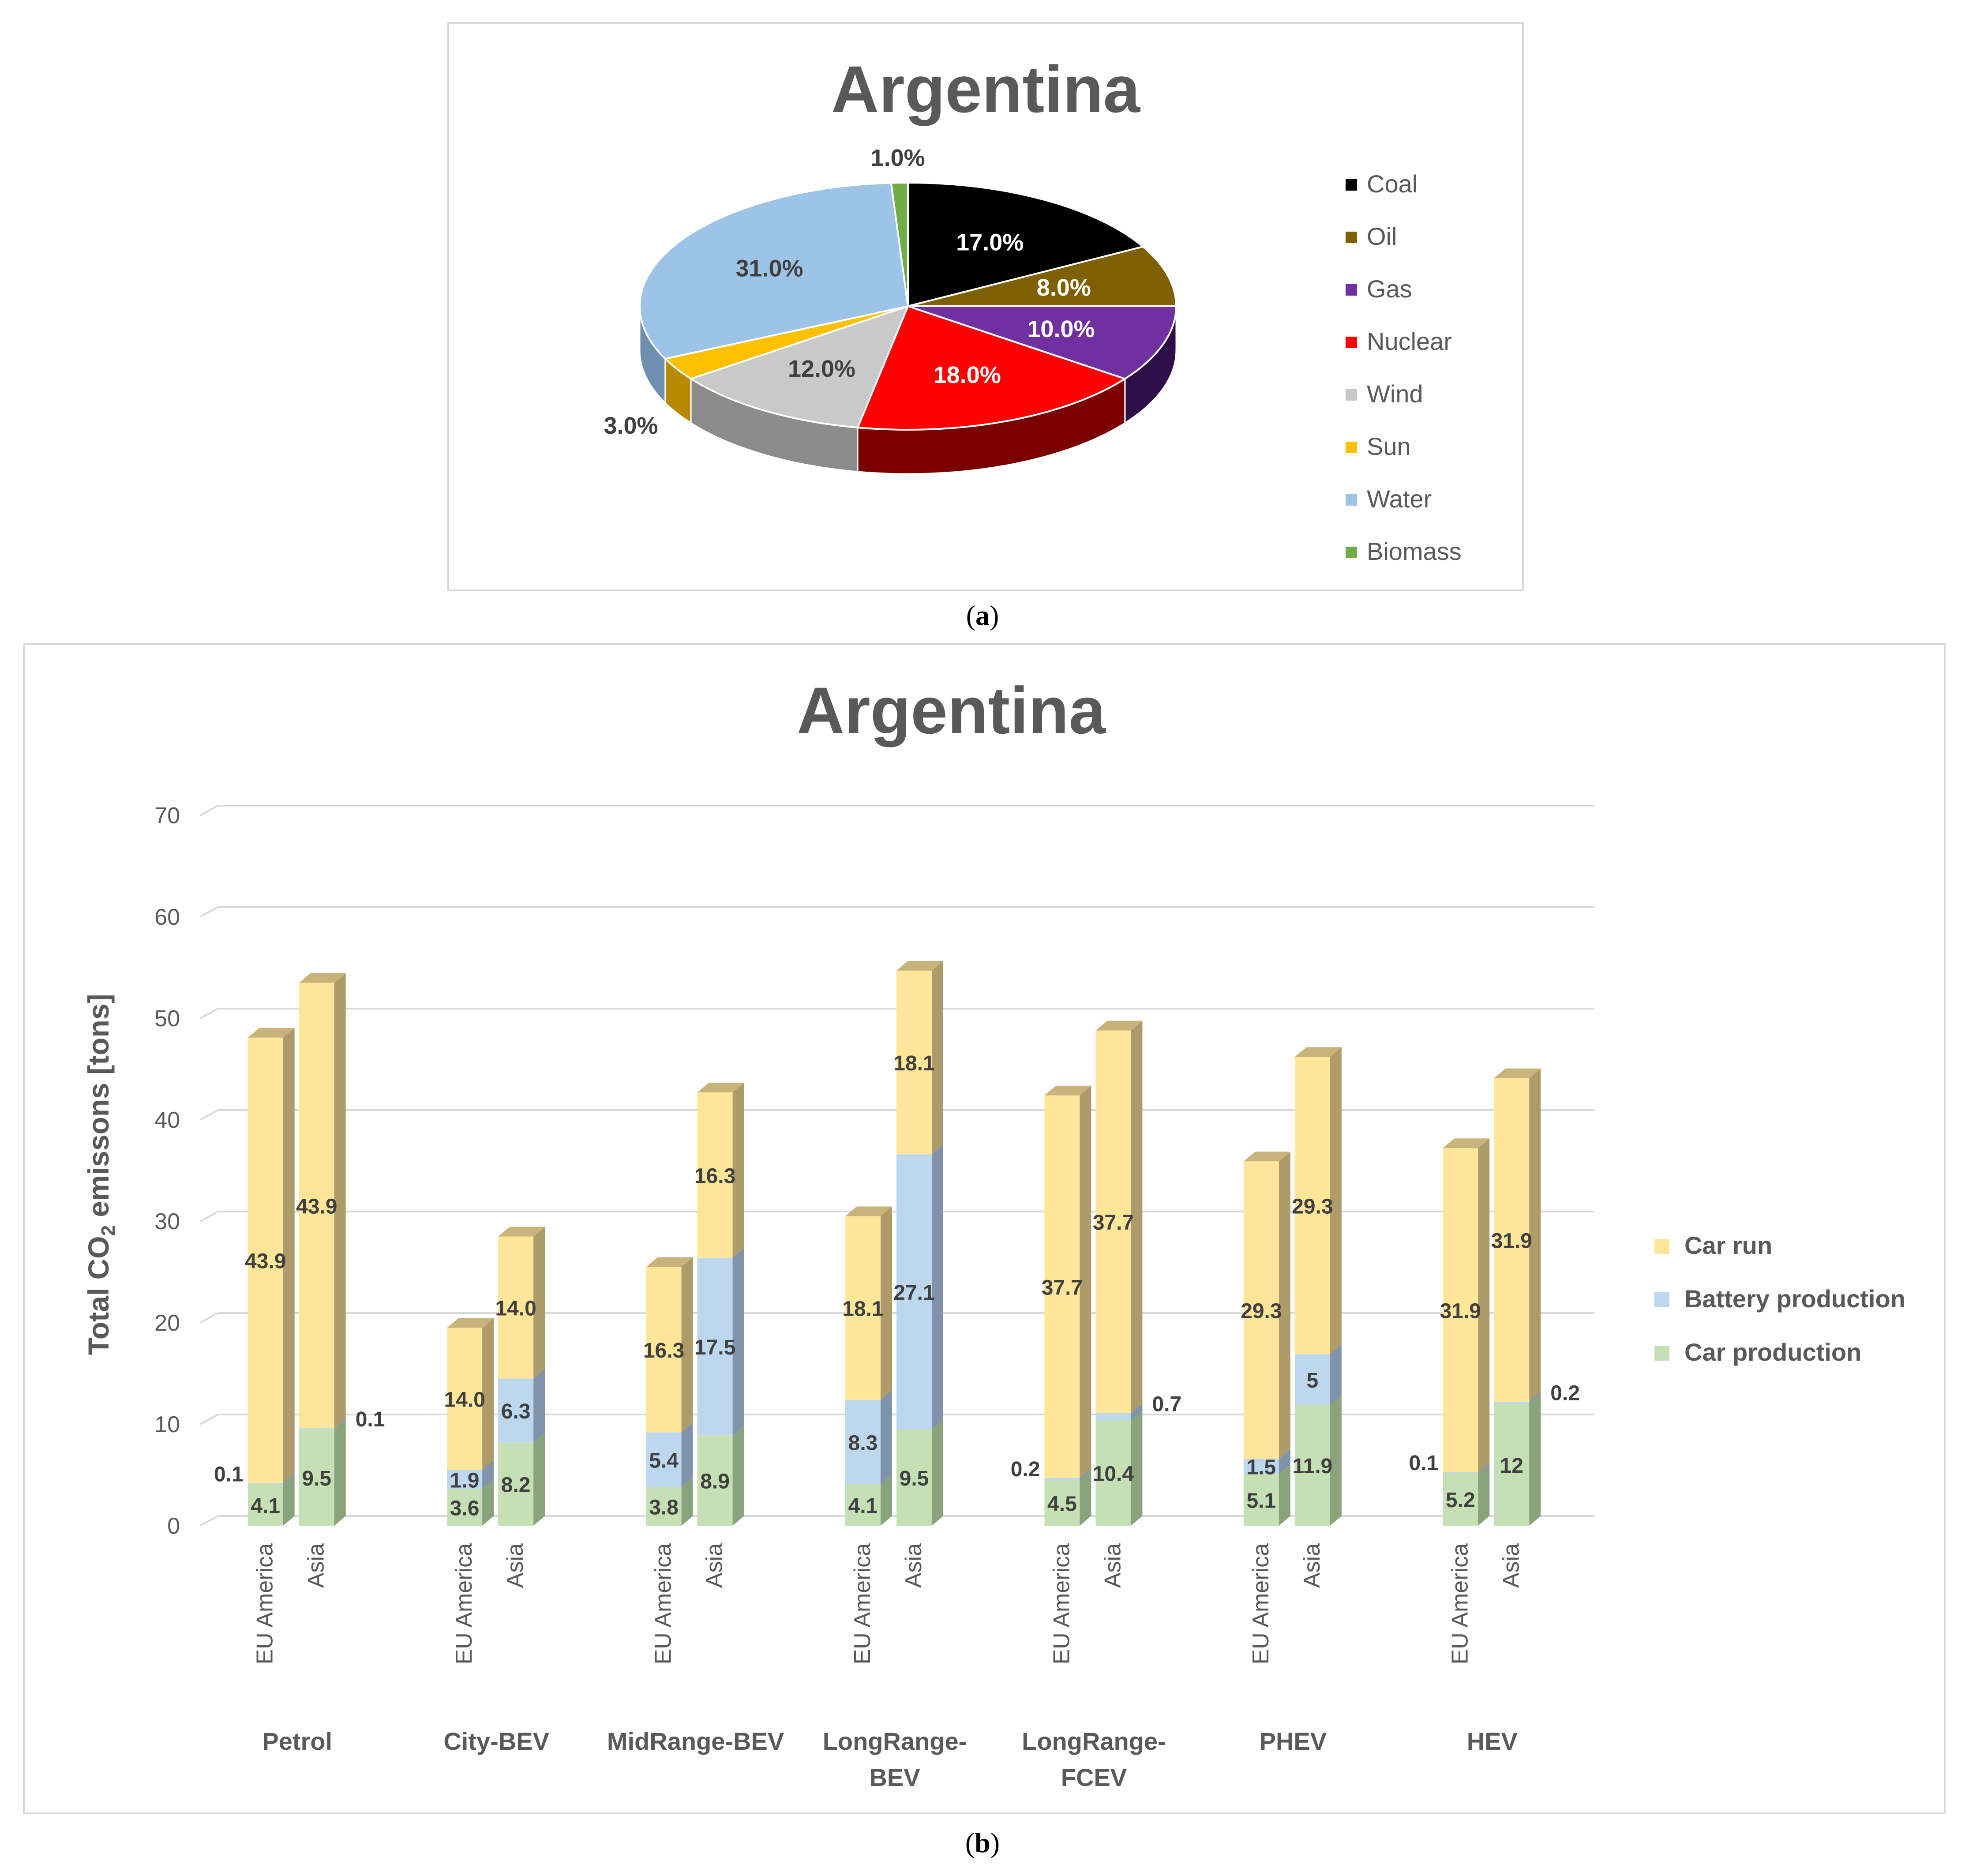  What do you see at coordinates (1517, 1073) in the screenshot?
I see `bar-hev-asia-car-run-top` at bounding box center [1517, 1073].